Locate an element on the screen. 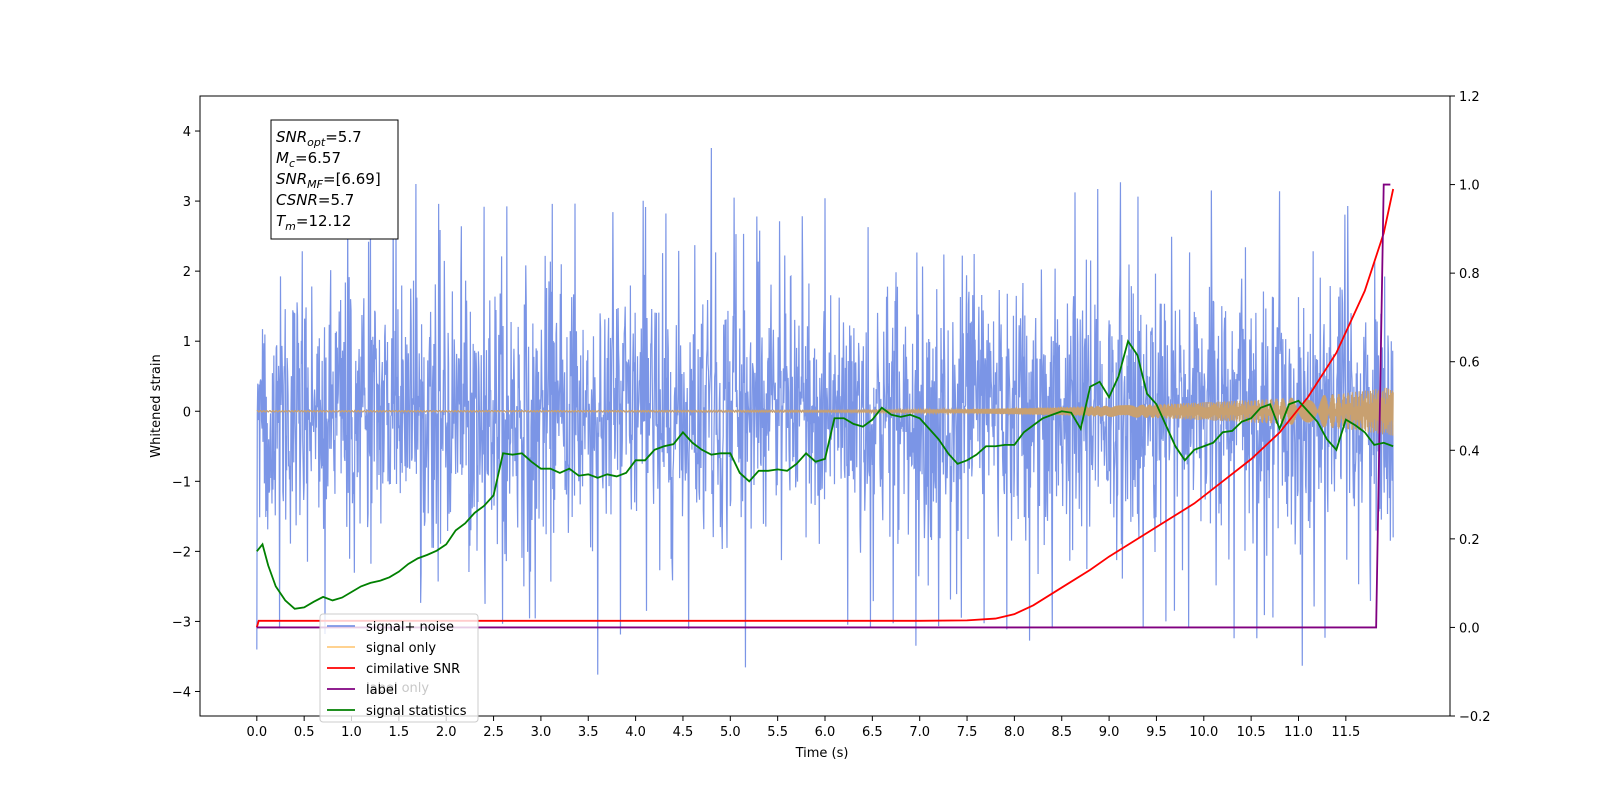 The width and height of the screenshot is (1600, 800). y-tick-label-right: 1.0 is located at coordinates (1469, 186).